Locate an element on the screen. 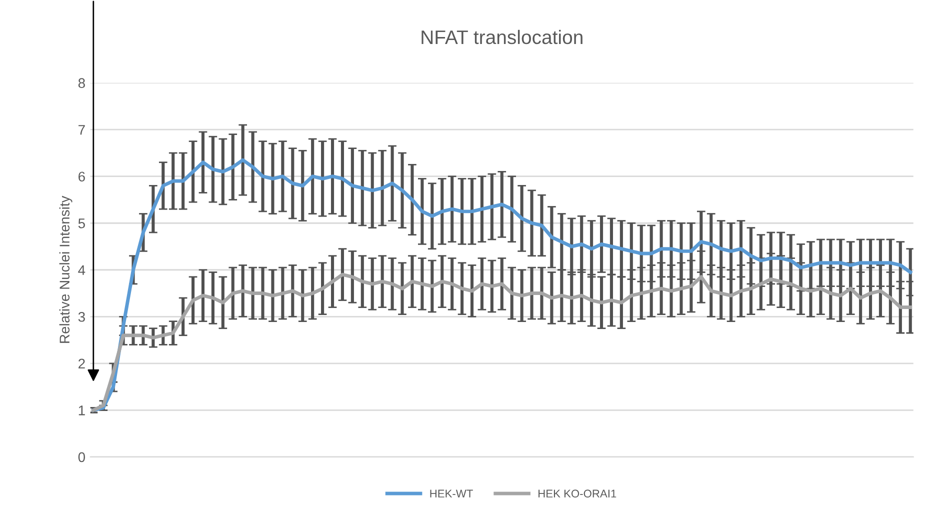 The image size is (932, 521). y-tick-label: 4 is located at coordinates (82, 270).